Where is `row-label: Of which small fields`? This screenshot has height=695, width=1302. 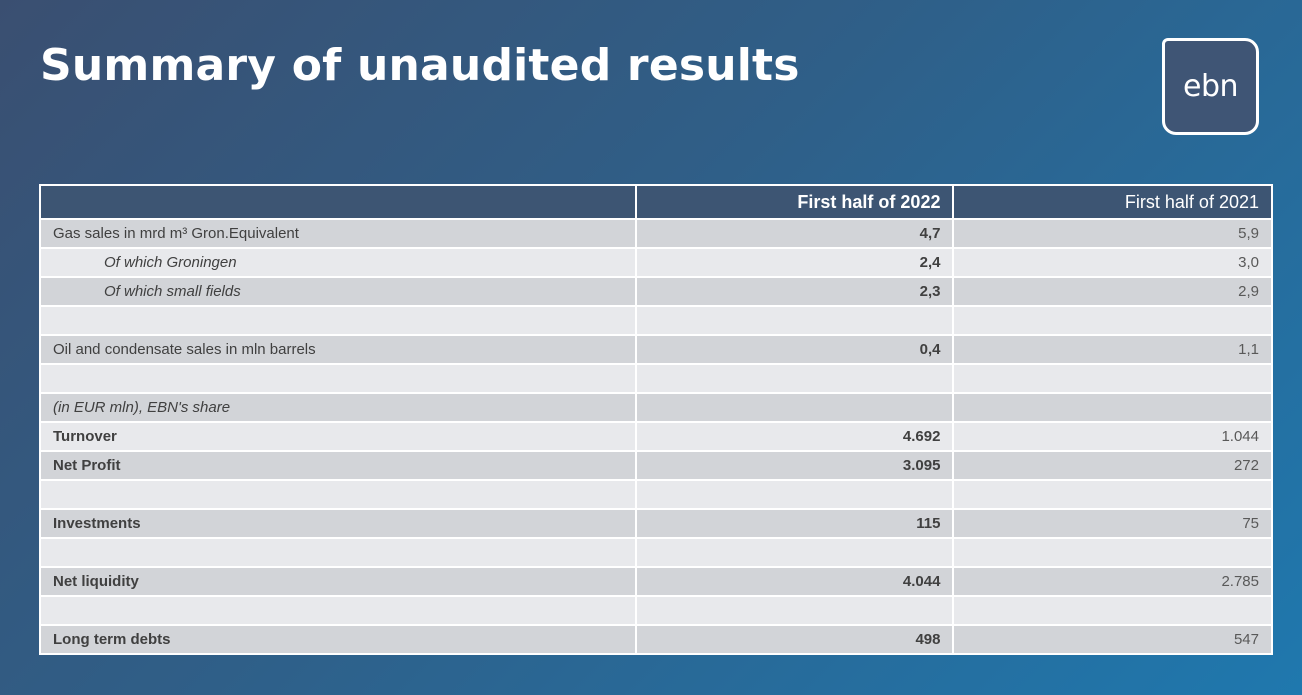 row-label: Of which small fields is located at coordinates (338, 291).